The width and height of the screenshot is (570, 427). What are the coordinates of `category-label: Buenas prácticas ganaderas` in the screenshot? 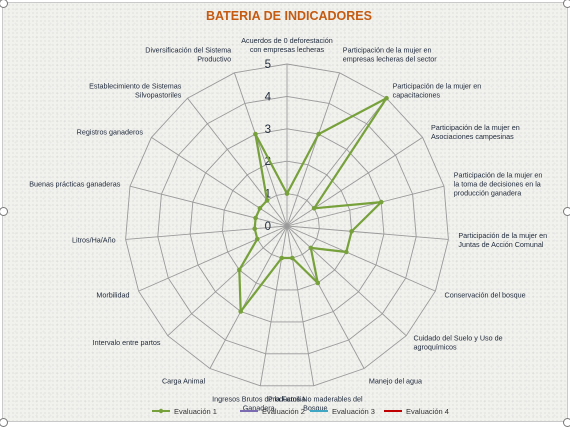 It's located at (75, 183).